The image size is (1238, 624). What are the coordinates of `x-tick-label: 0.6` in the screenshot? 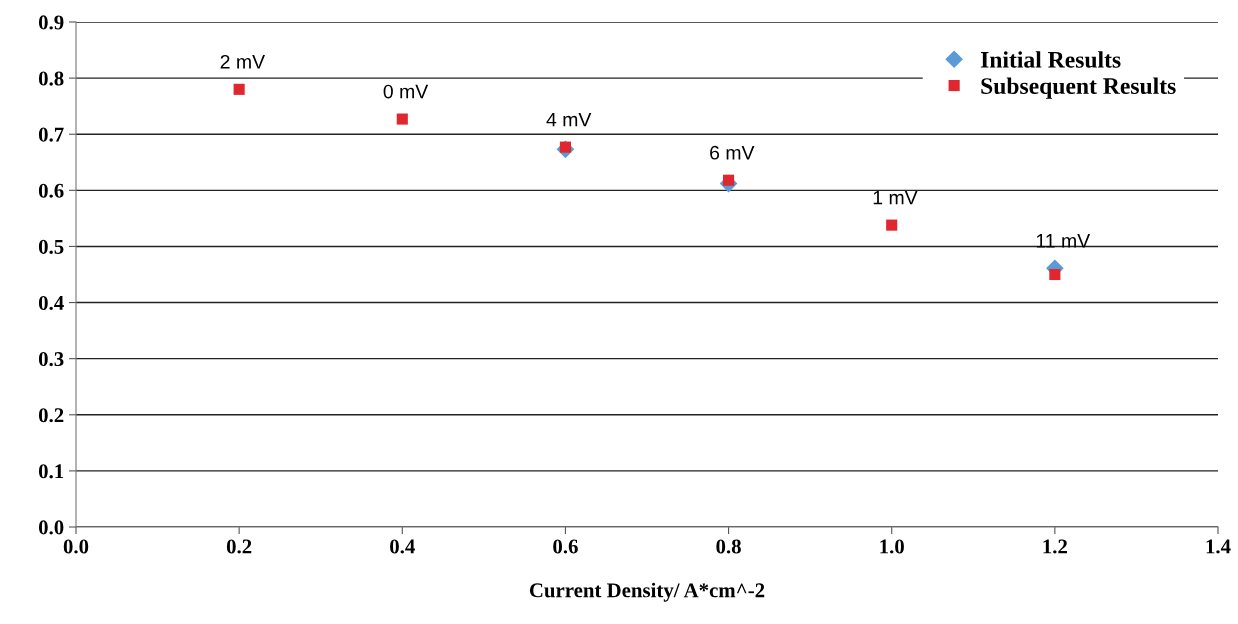 It's located at (565, 546).